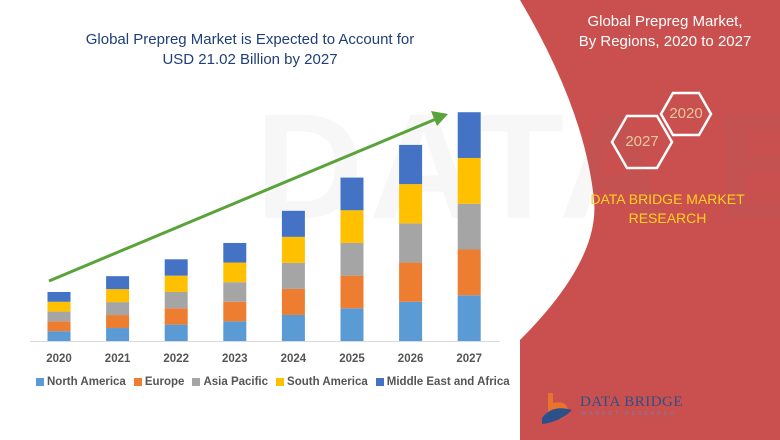 The image size is (780, 440). I want to click on x-tick-label: 2023, so click(235, 359).